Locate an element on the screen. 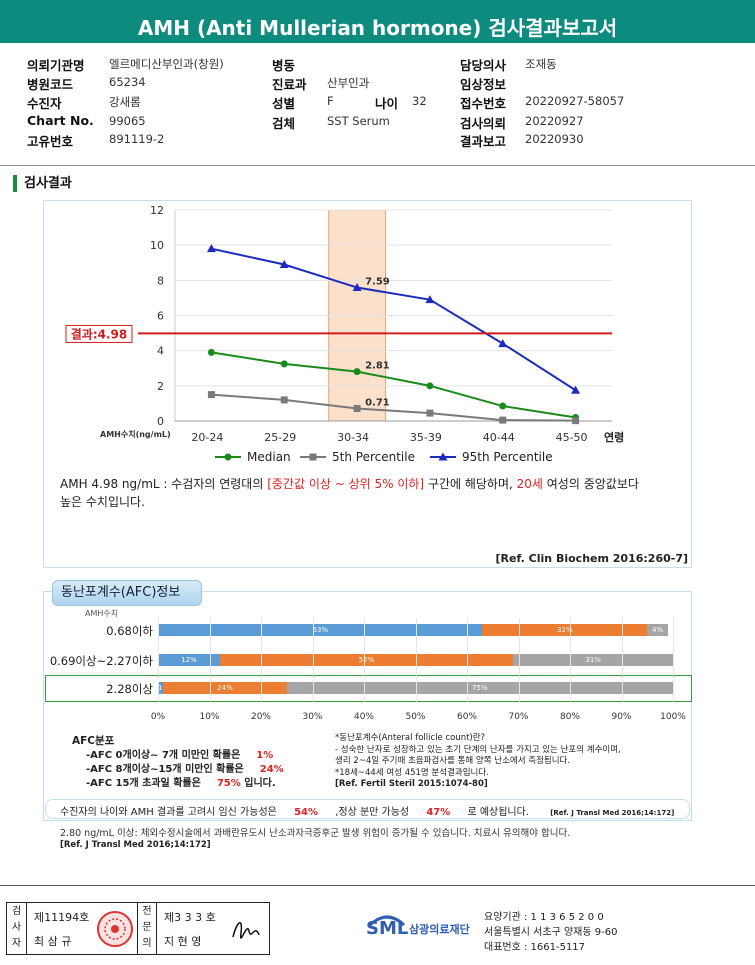 The height and width of the screenshot is (965, 755). info3-value: 조재동 is located at coordinates (541, 64).